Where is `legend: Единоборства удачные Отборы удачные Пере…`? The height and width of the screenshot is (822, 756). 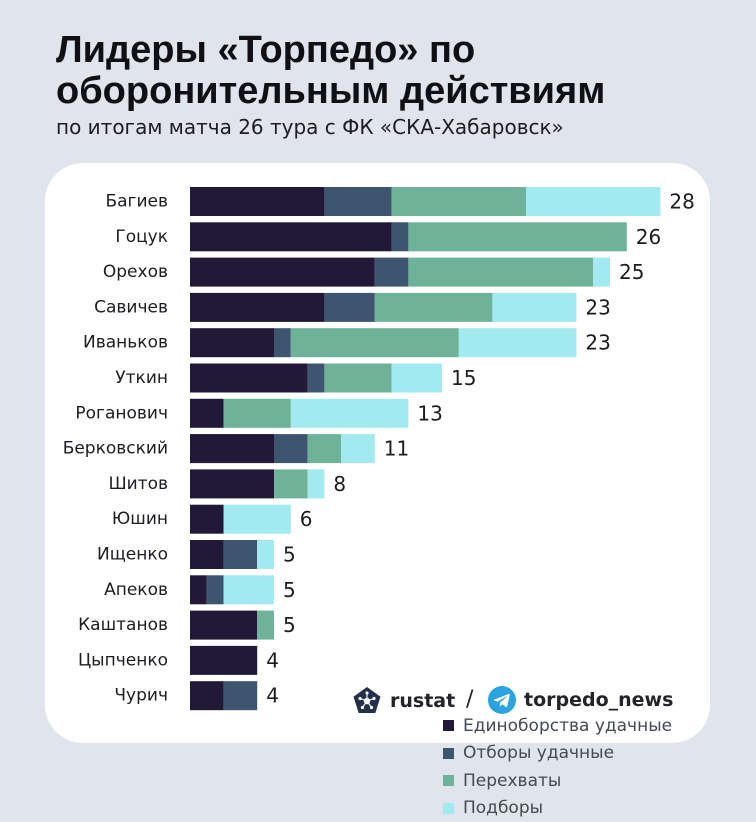 legend: Единоборства удачные Отборы удачные Пере… is located at coordinates (557, 767).